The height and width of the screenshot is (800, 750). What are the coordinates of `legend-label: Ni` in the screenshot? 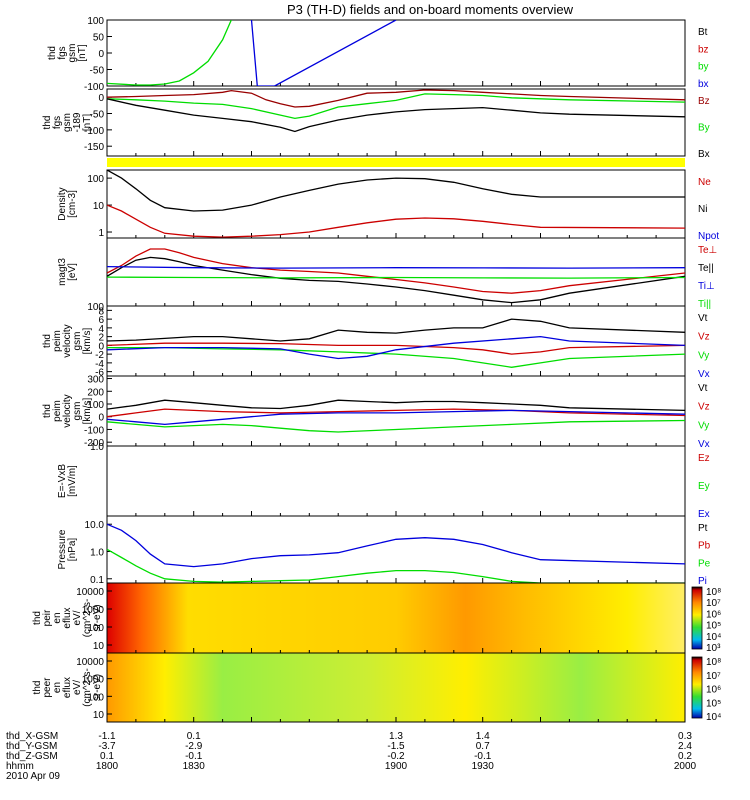 It's located at (702, 209).